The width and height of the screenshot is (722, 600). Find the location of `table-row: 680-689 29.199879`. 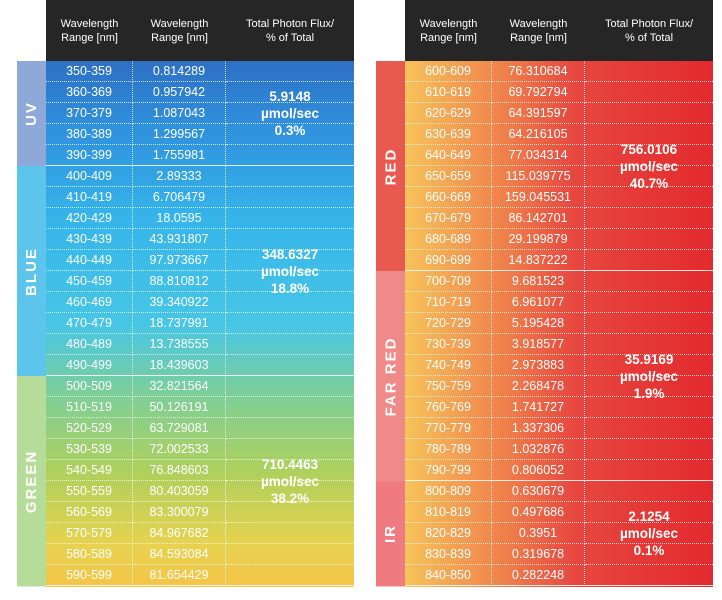

table-row: 680-689 29.199879 is located at coordinates (559, 239).